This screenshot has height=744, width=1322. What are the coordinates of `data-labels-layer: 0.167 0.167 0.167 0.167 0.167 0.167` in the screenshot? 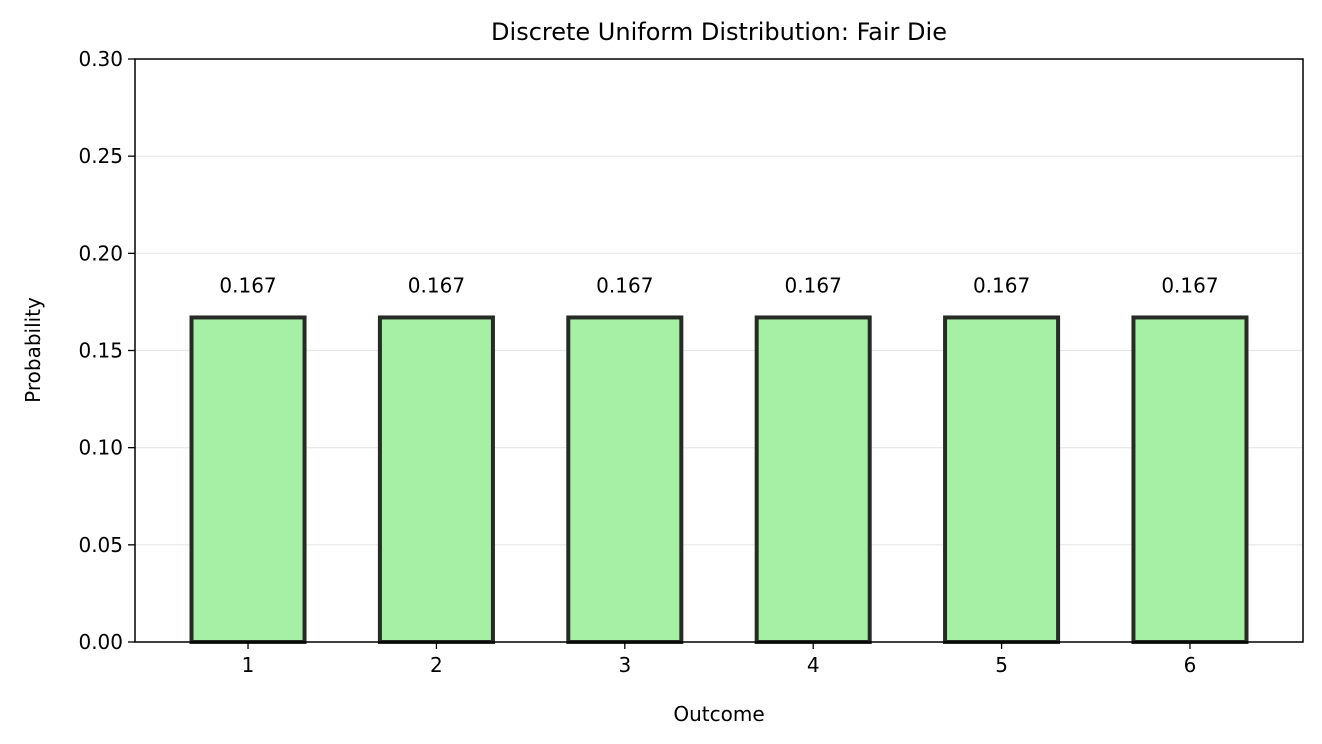 It's located at (718, 285).